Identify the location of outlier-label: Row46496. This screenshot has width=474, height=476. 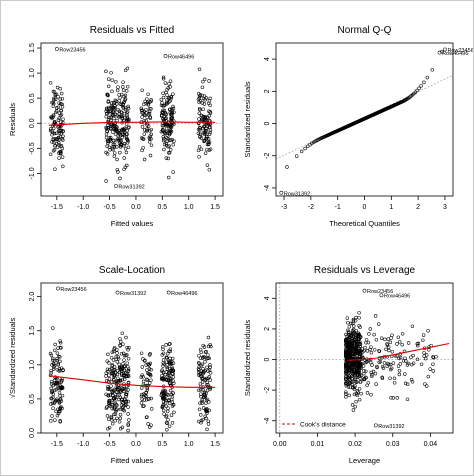
(397, 297).